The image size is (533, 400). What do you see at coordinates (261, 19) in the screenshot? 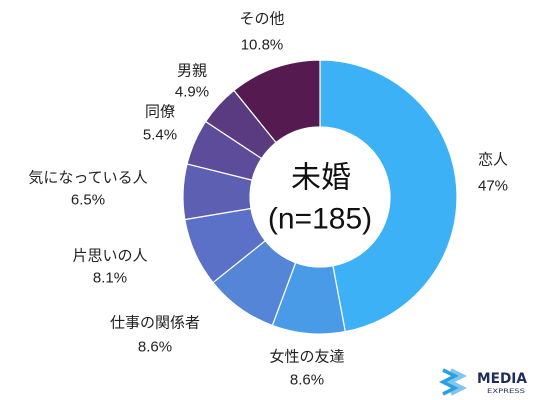
I see `slice-category-label: その他` at bounding box center [261, 19].